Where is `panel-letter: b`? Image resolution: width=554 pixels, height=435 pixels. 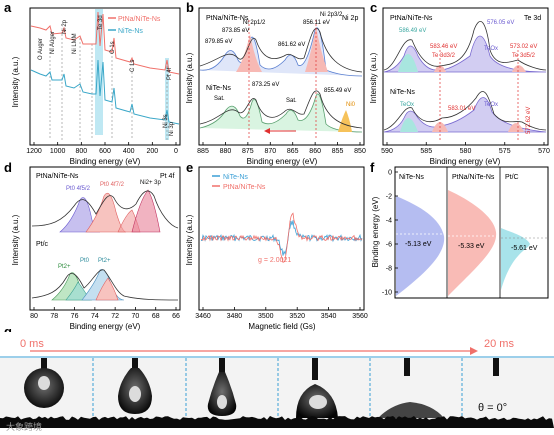
panel-letter: b is located at coordinates (190, 7).